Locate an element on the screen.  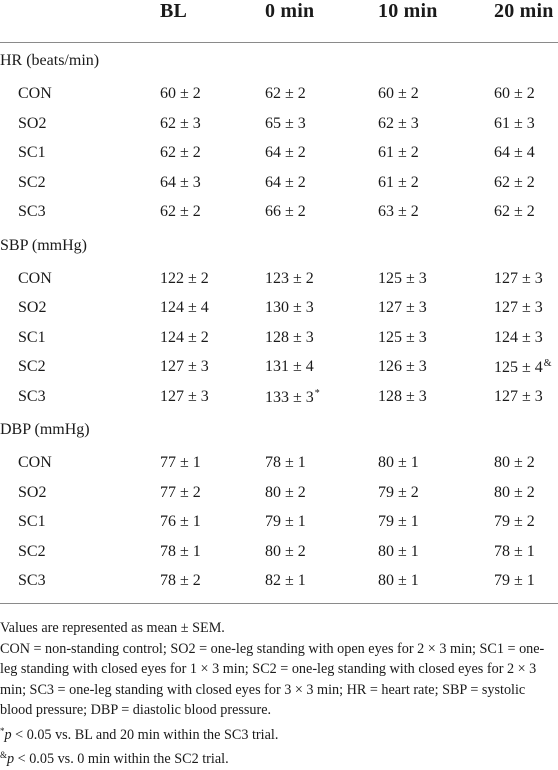
table-cell: 82 ± 1 is located at coordinates (285, 581).